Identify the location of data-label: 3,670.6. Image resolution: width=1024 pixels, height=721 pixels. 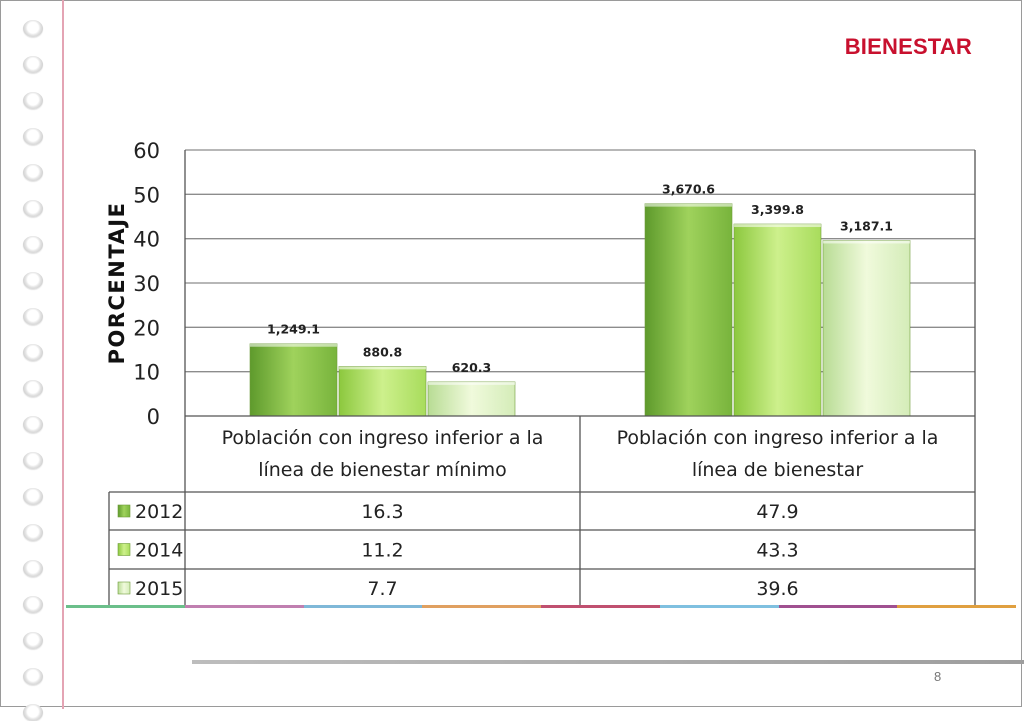
(688, 189).